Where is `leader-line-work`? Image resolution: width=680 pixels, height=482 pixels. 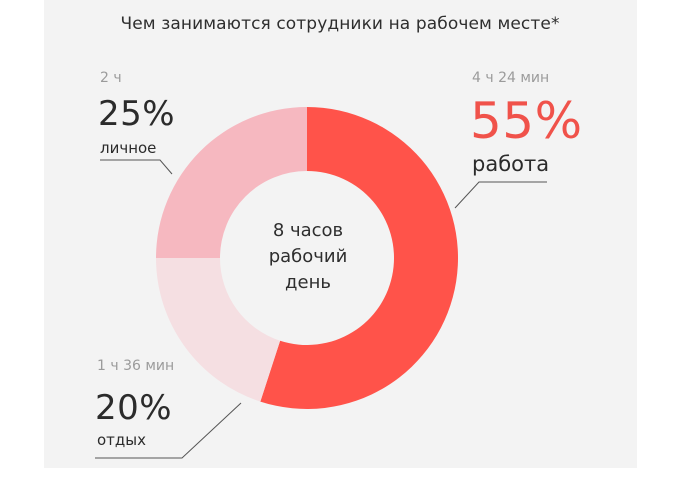
leader-line-work is located at coordinates (500, 195).